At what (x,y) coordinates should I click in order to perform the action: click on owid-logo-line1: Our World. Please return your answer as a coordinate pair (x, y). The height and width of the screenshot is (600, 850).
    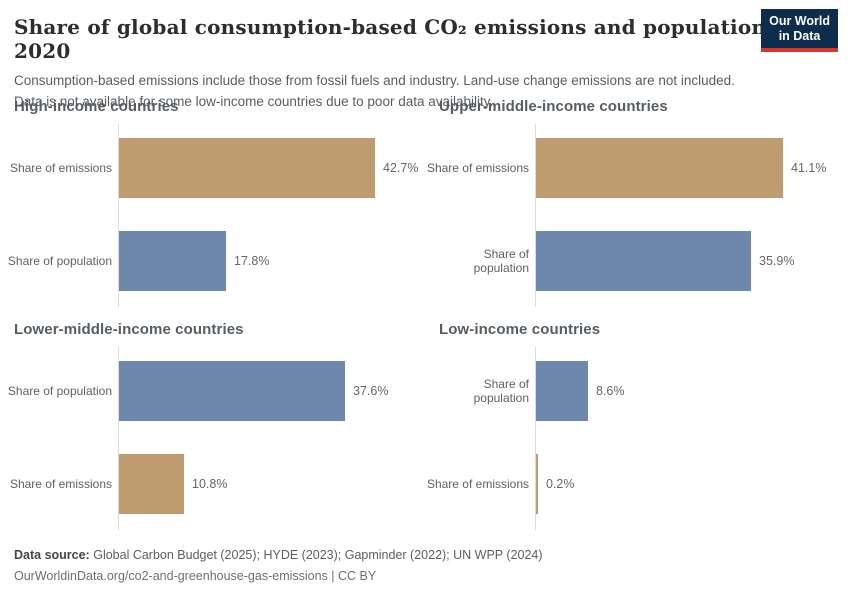
    Looking at the image, I should click on (799, 21).